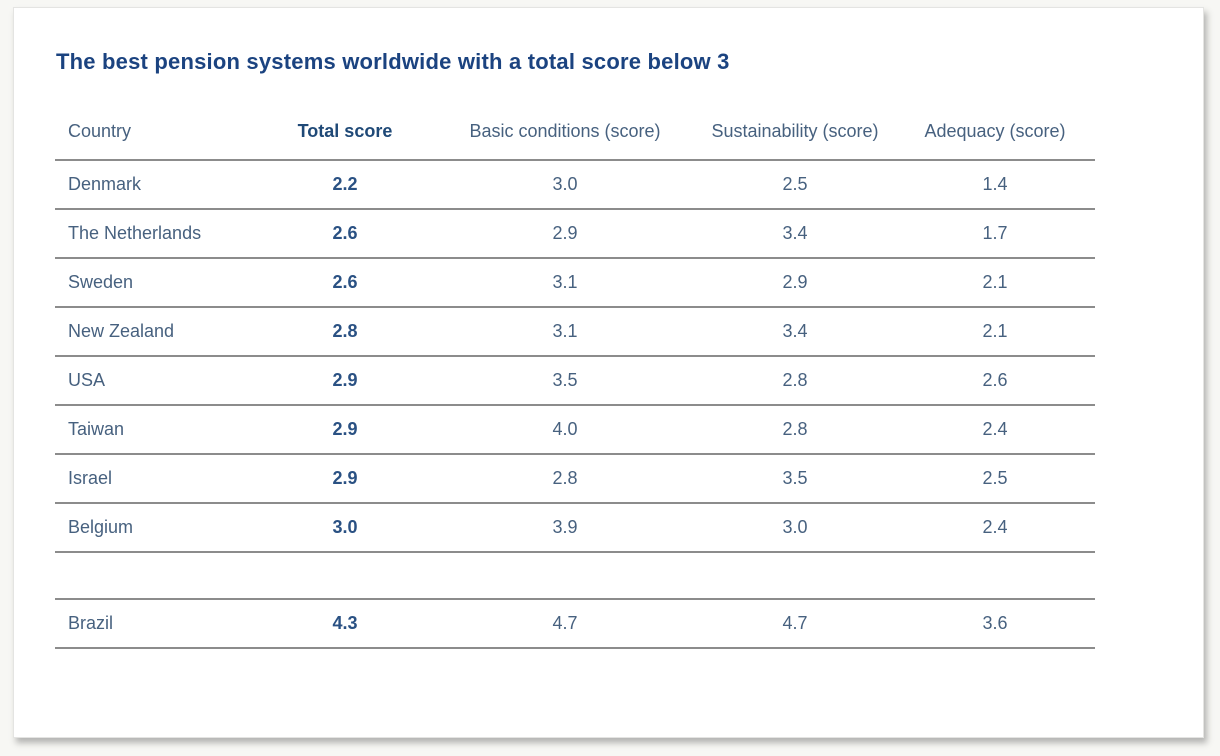 Image resolution: width=1220 pixels, height=756 pixels. What do you see at coordinates (155, 381) in the screenshot?
I see `country-cell: USA` at bounding box center [155, 381].